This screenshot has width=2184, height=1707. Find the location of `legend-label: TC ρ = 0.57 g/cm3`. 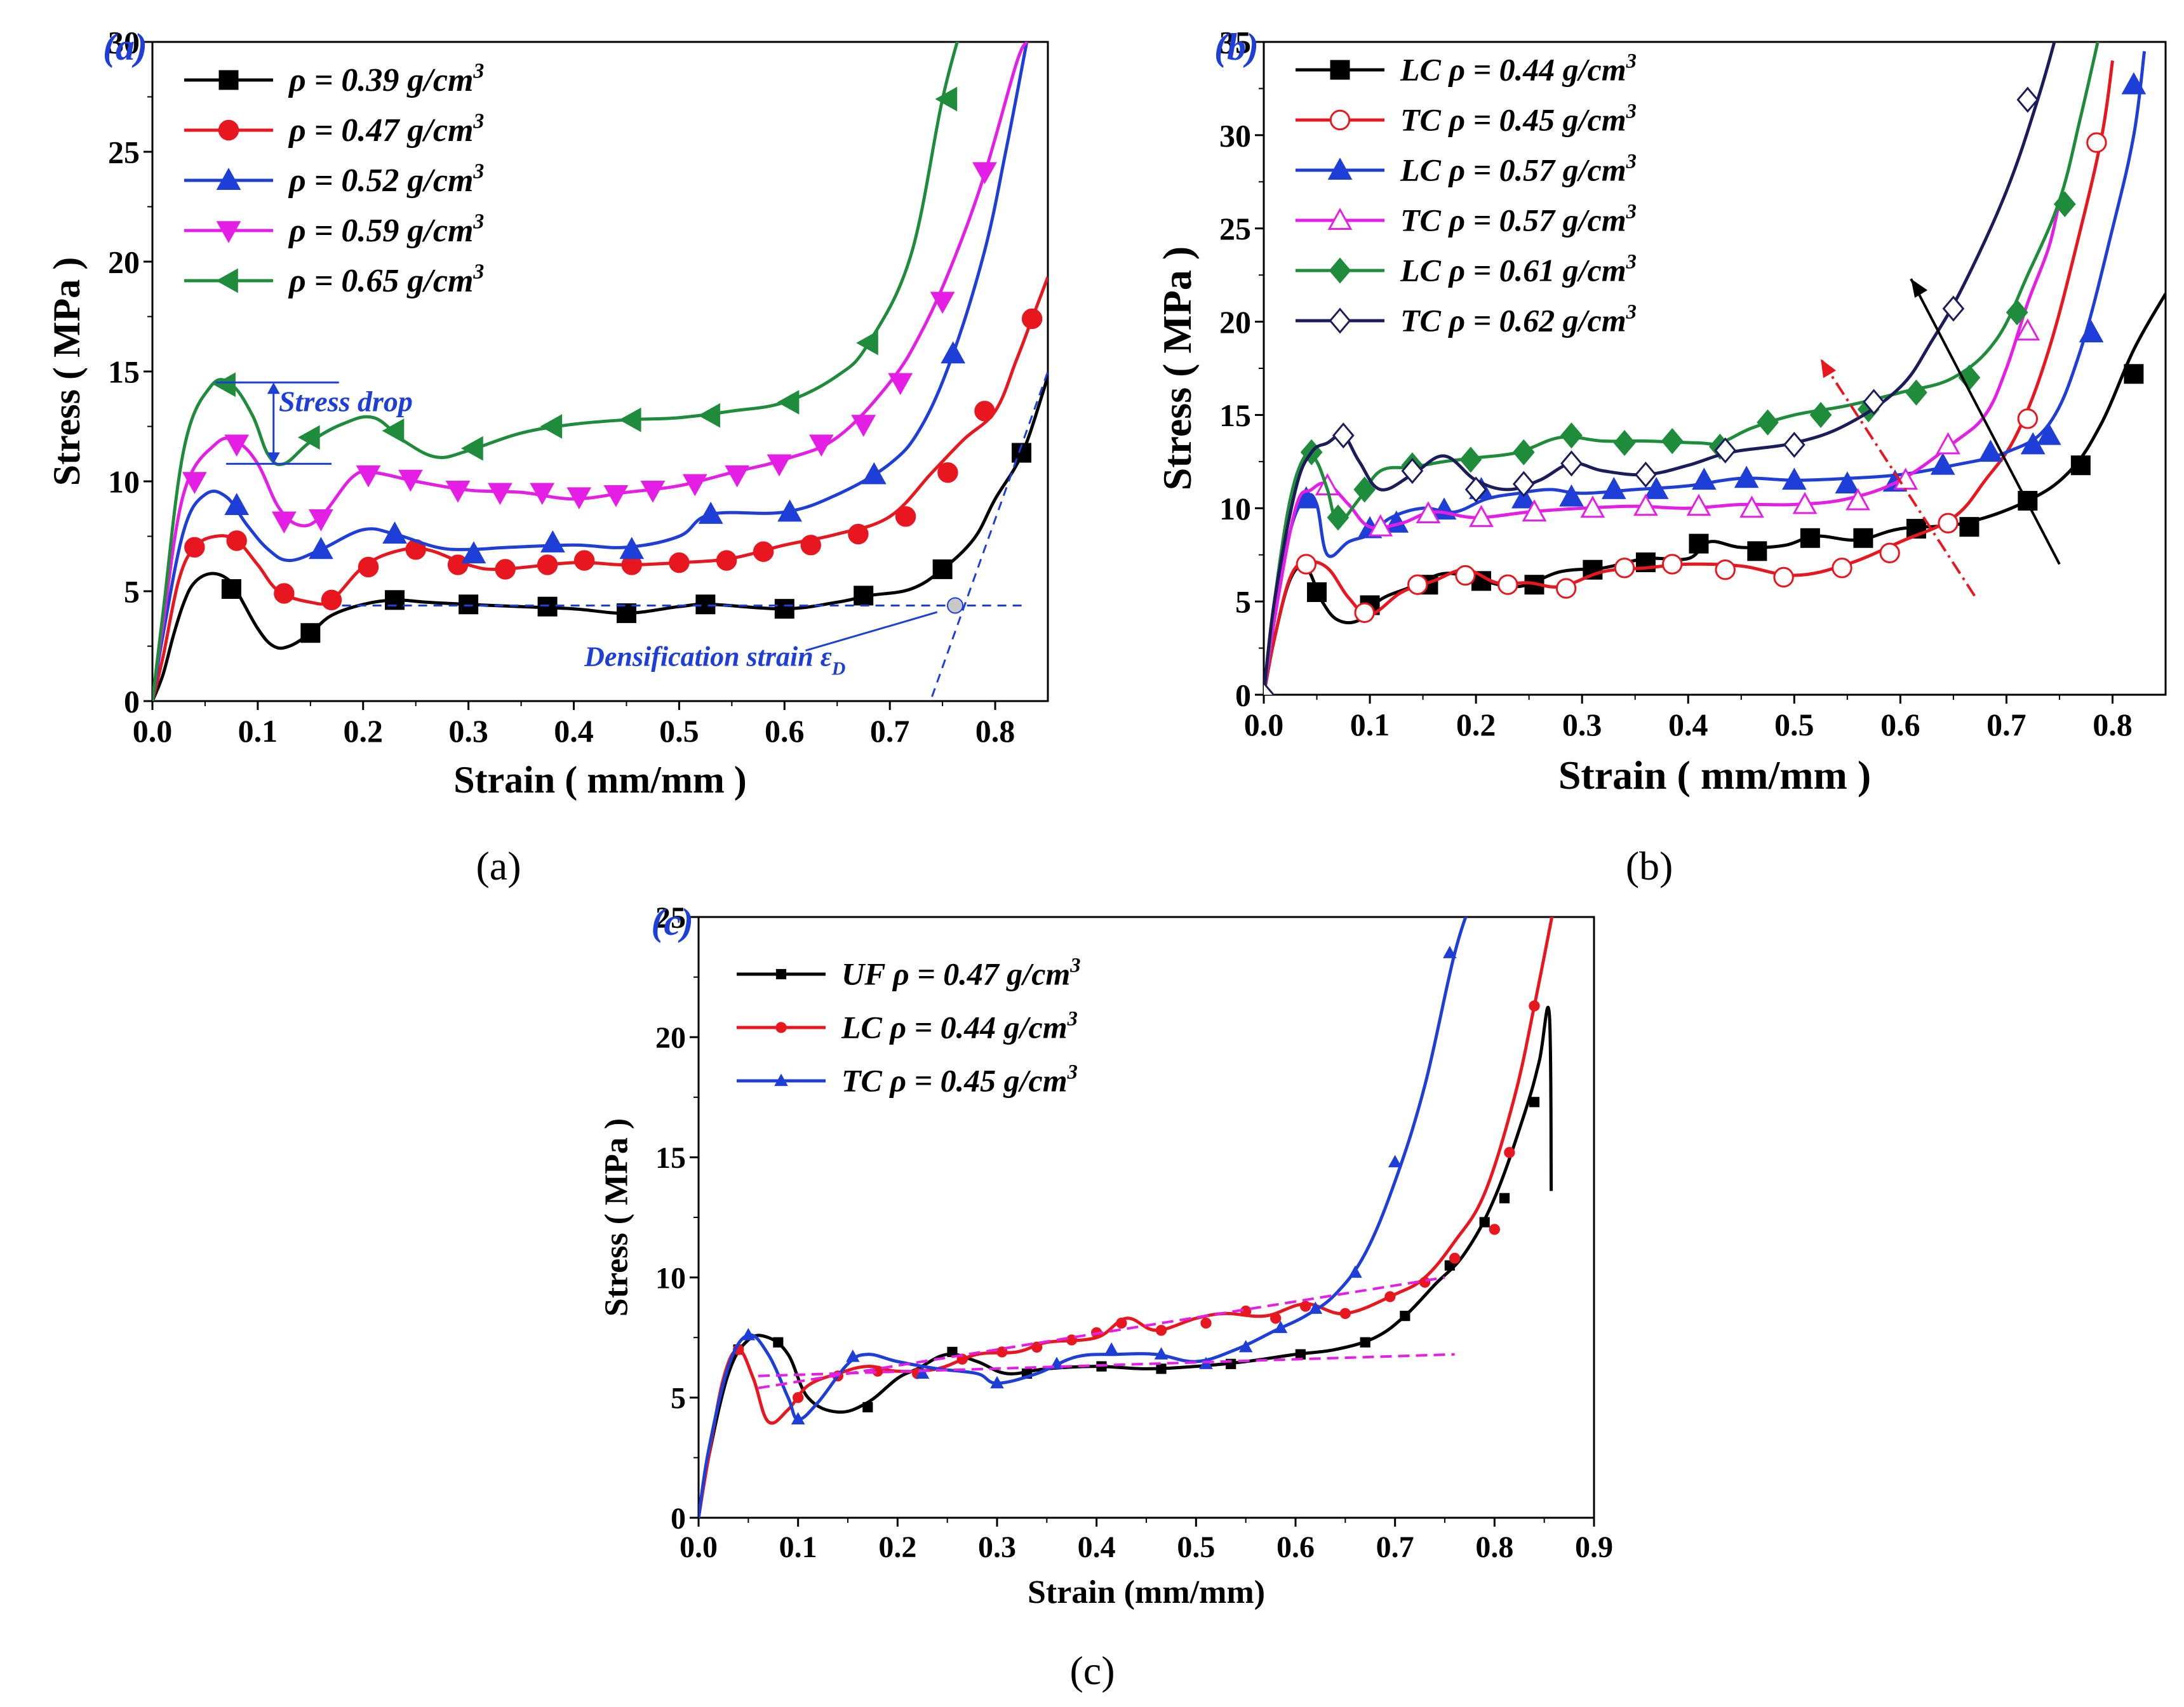

legend-label: TC ρ = 0.57 g/cm3 is located at coordinates (1518, 220).